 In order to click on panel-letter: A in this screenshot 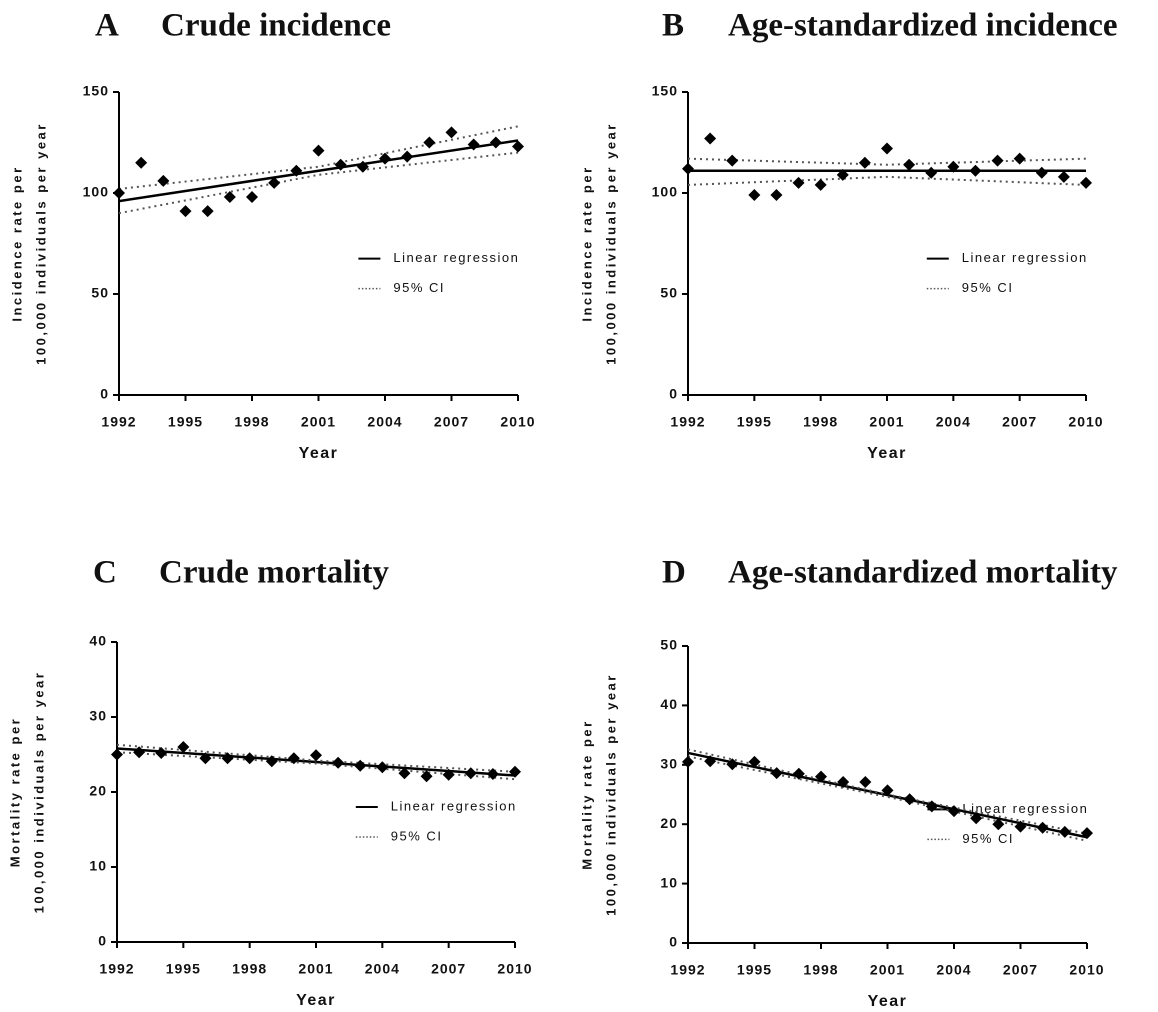, I will do `click(107, 26)`.